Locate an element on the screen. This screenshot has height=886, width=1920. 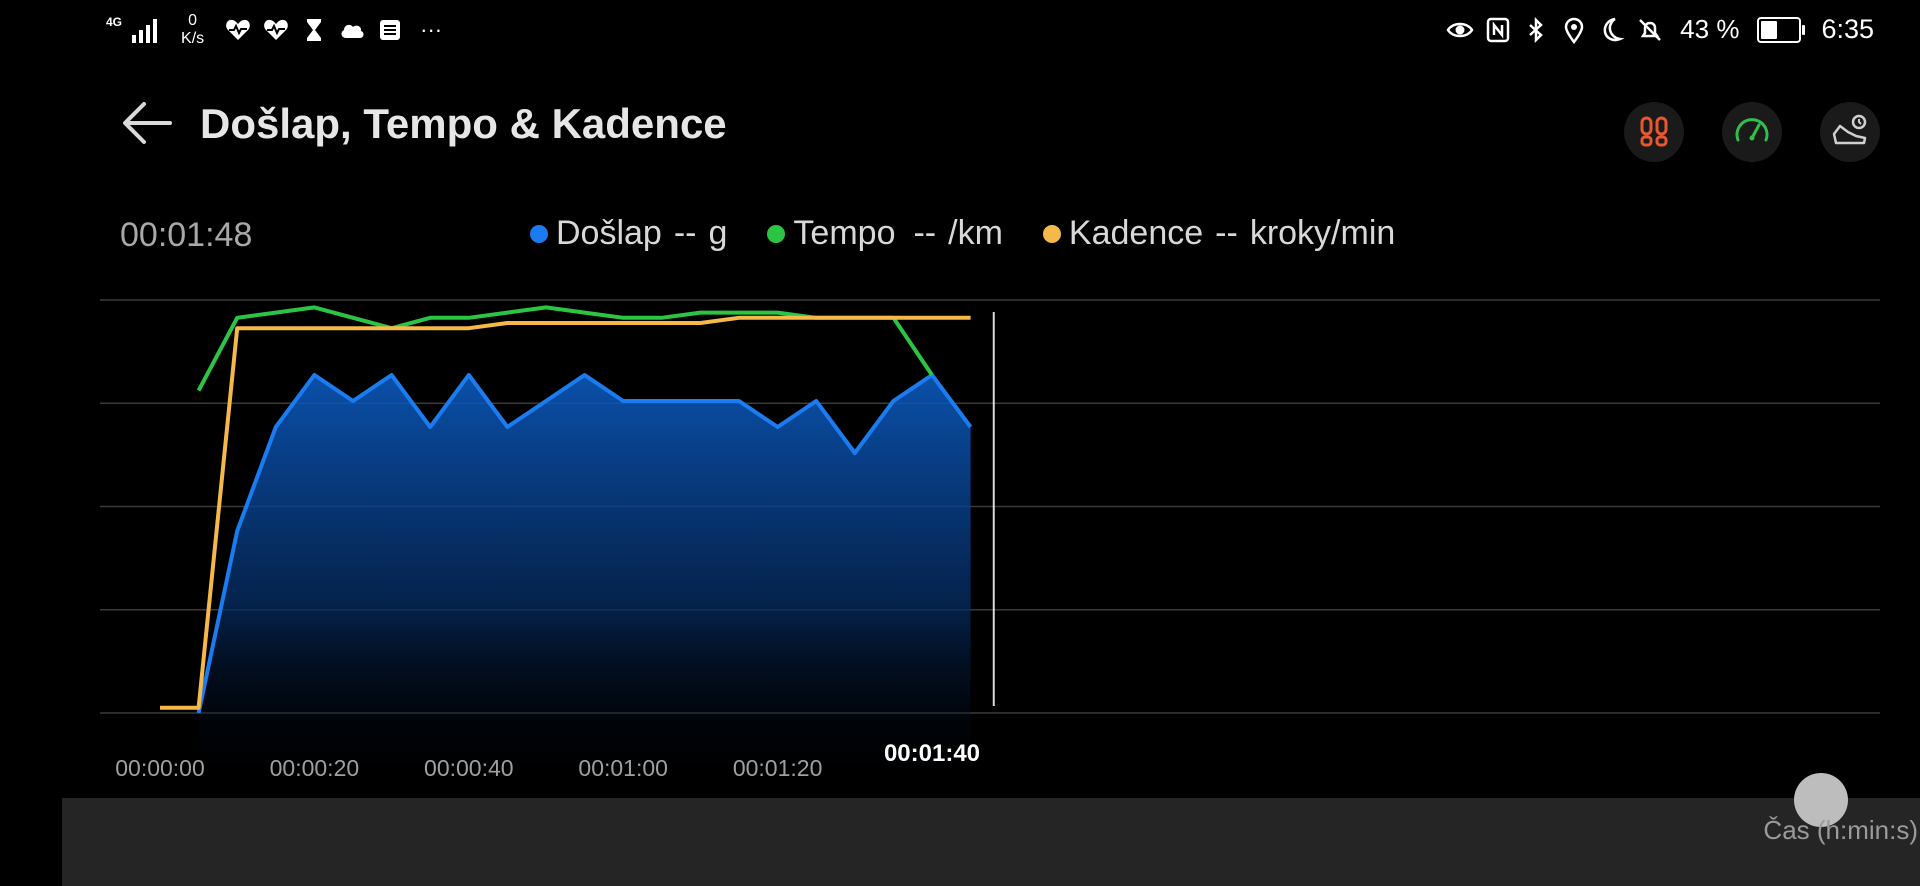
x-tick-label: 00:01:00 is located at coordinates (623, 768).